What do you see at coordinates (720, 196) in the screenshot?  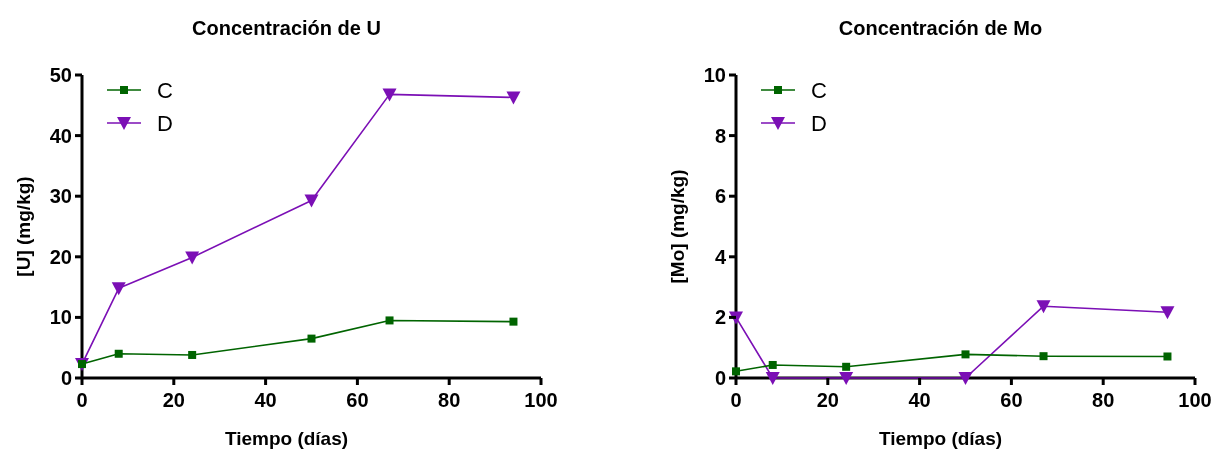 I see `y-tick-label: 6` at bounding box center [720, 196].